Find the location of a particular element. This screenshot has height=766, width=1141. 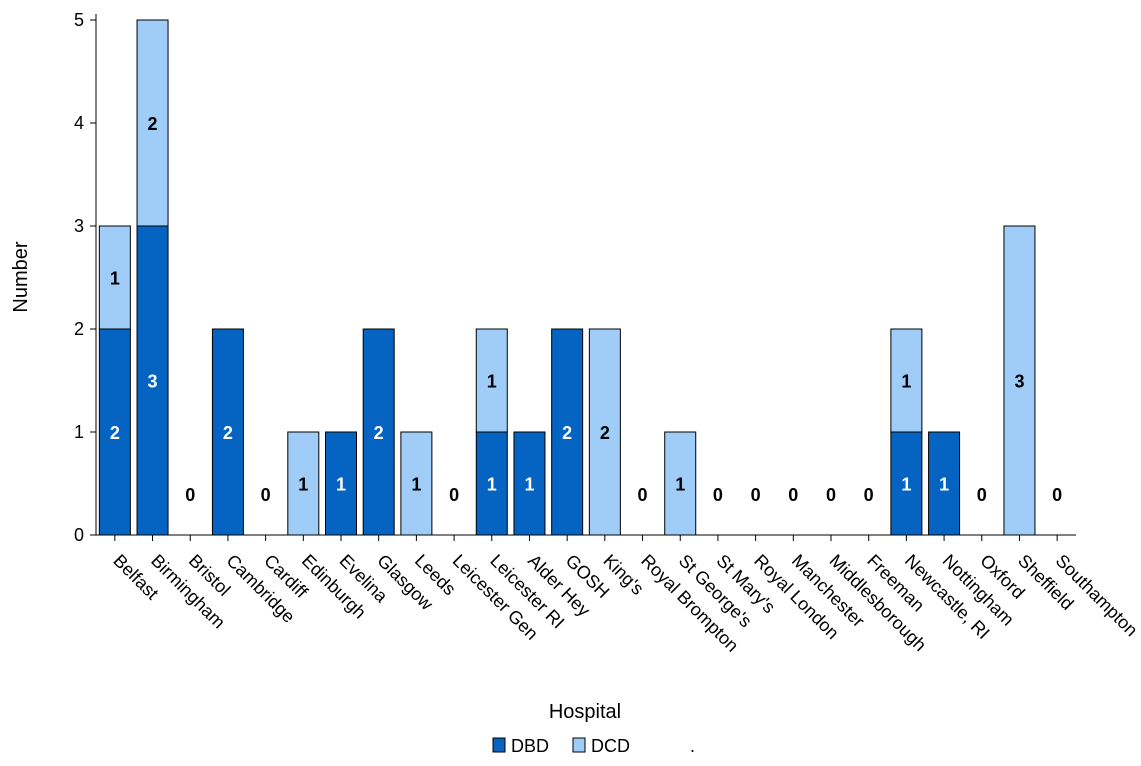

legend: DBD DCD. is located at coordinates (593, 746).